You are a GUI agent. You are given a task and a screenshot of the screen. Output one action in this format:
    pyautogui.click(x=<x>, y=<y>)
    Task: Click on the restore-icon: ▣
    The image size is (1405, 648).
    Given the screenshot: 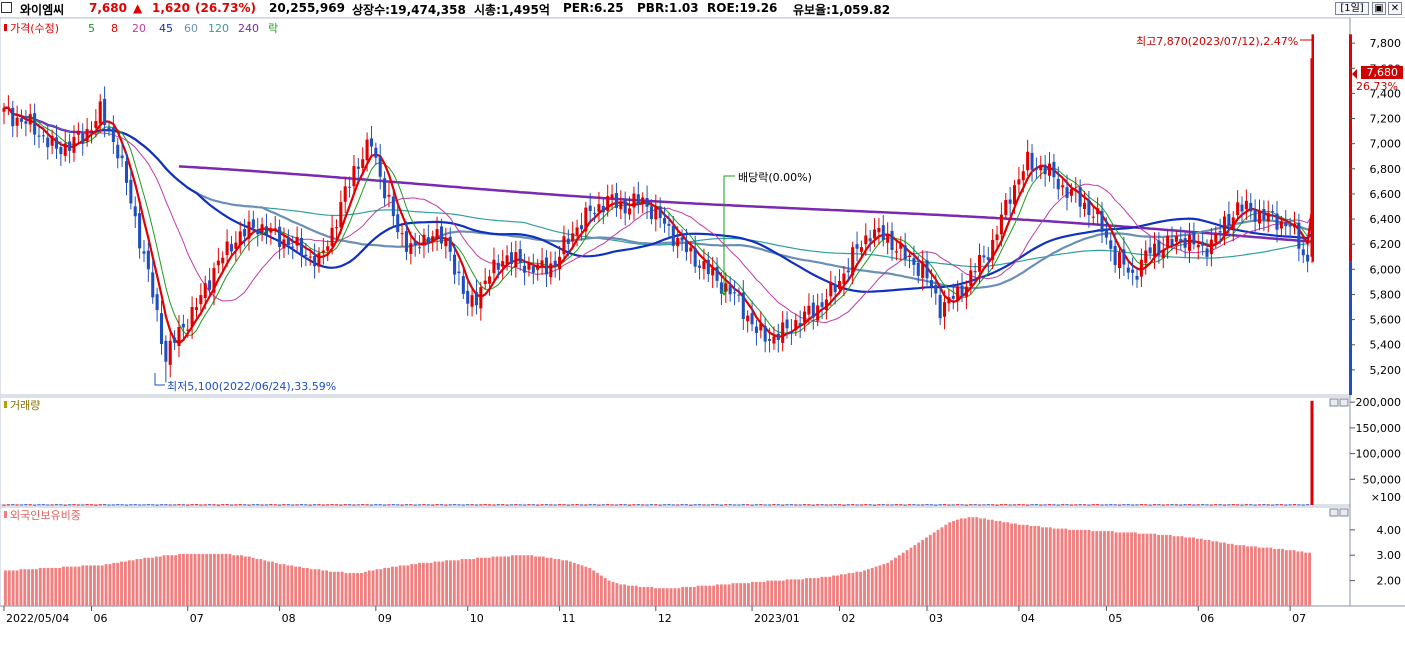 What is the action you would take?
    pyautogui.click(x=1379, y=8)
    